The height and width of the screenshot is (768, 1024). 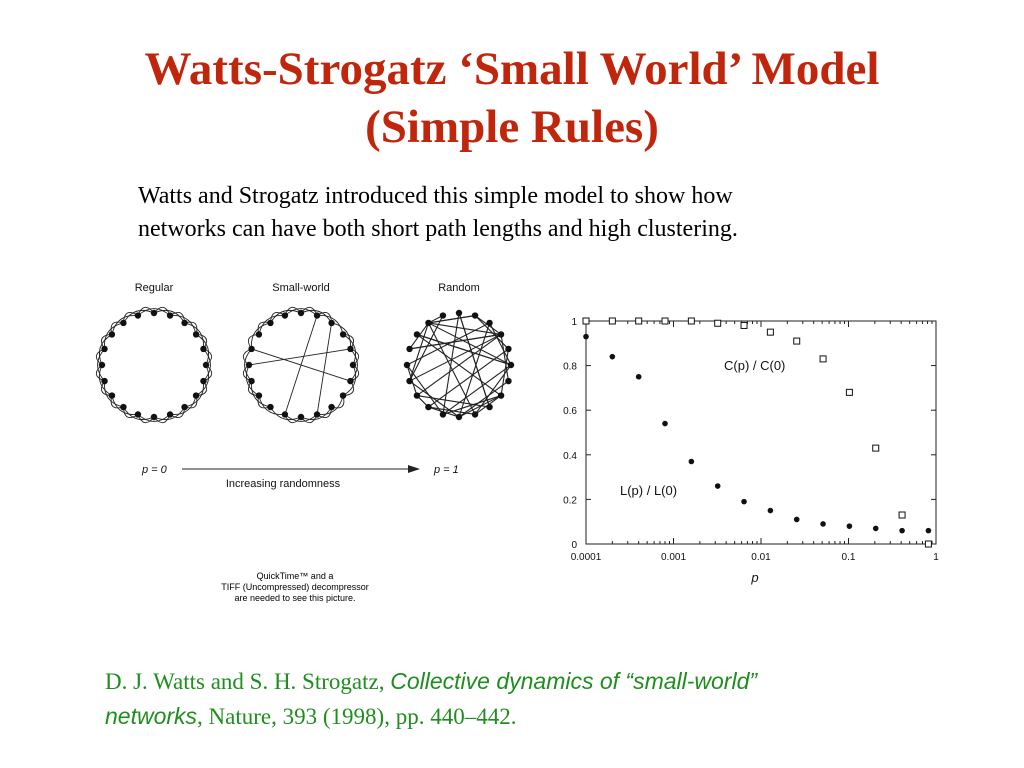 I want to click on y-tick-label: 0.8, so click(x=570, y=367).